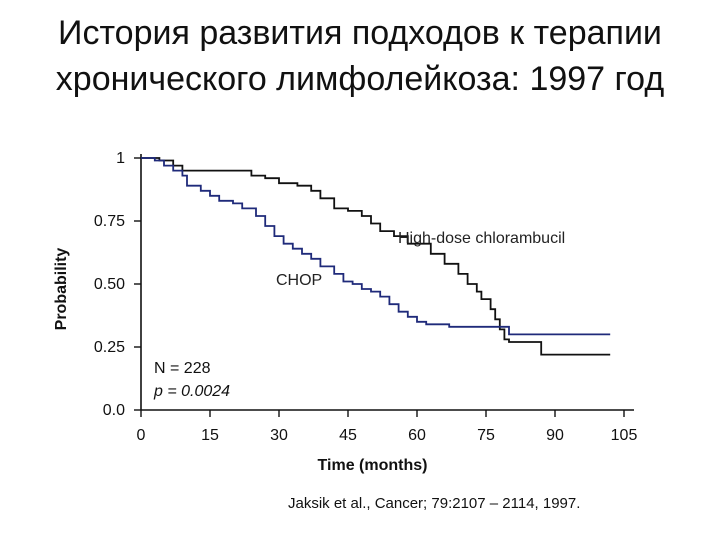 The width and height of the screenshot is (720, 540). Describe the element at coordinates (114, 410) in the screenshot. I see `y-tick-label: 0.0` at that location.